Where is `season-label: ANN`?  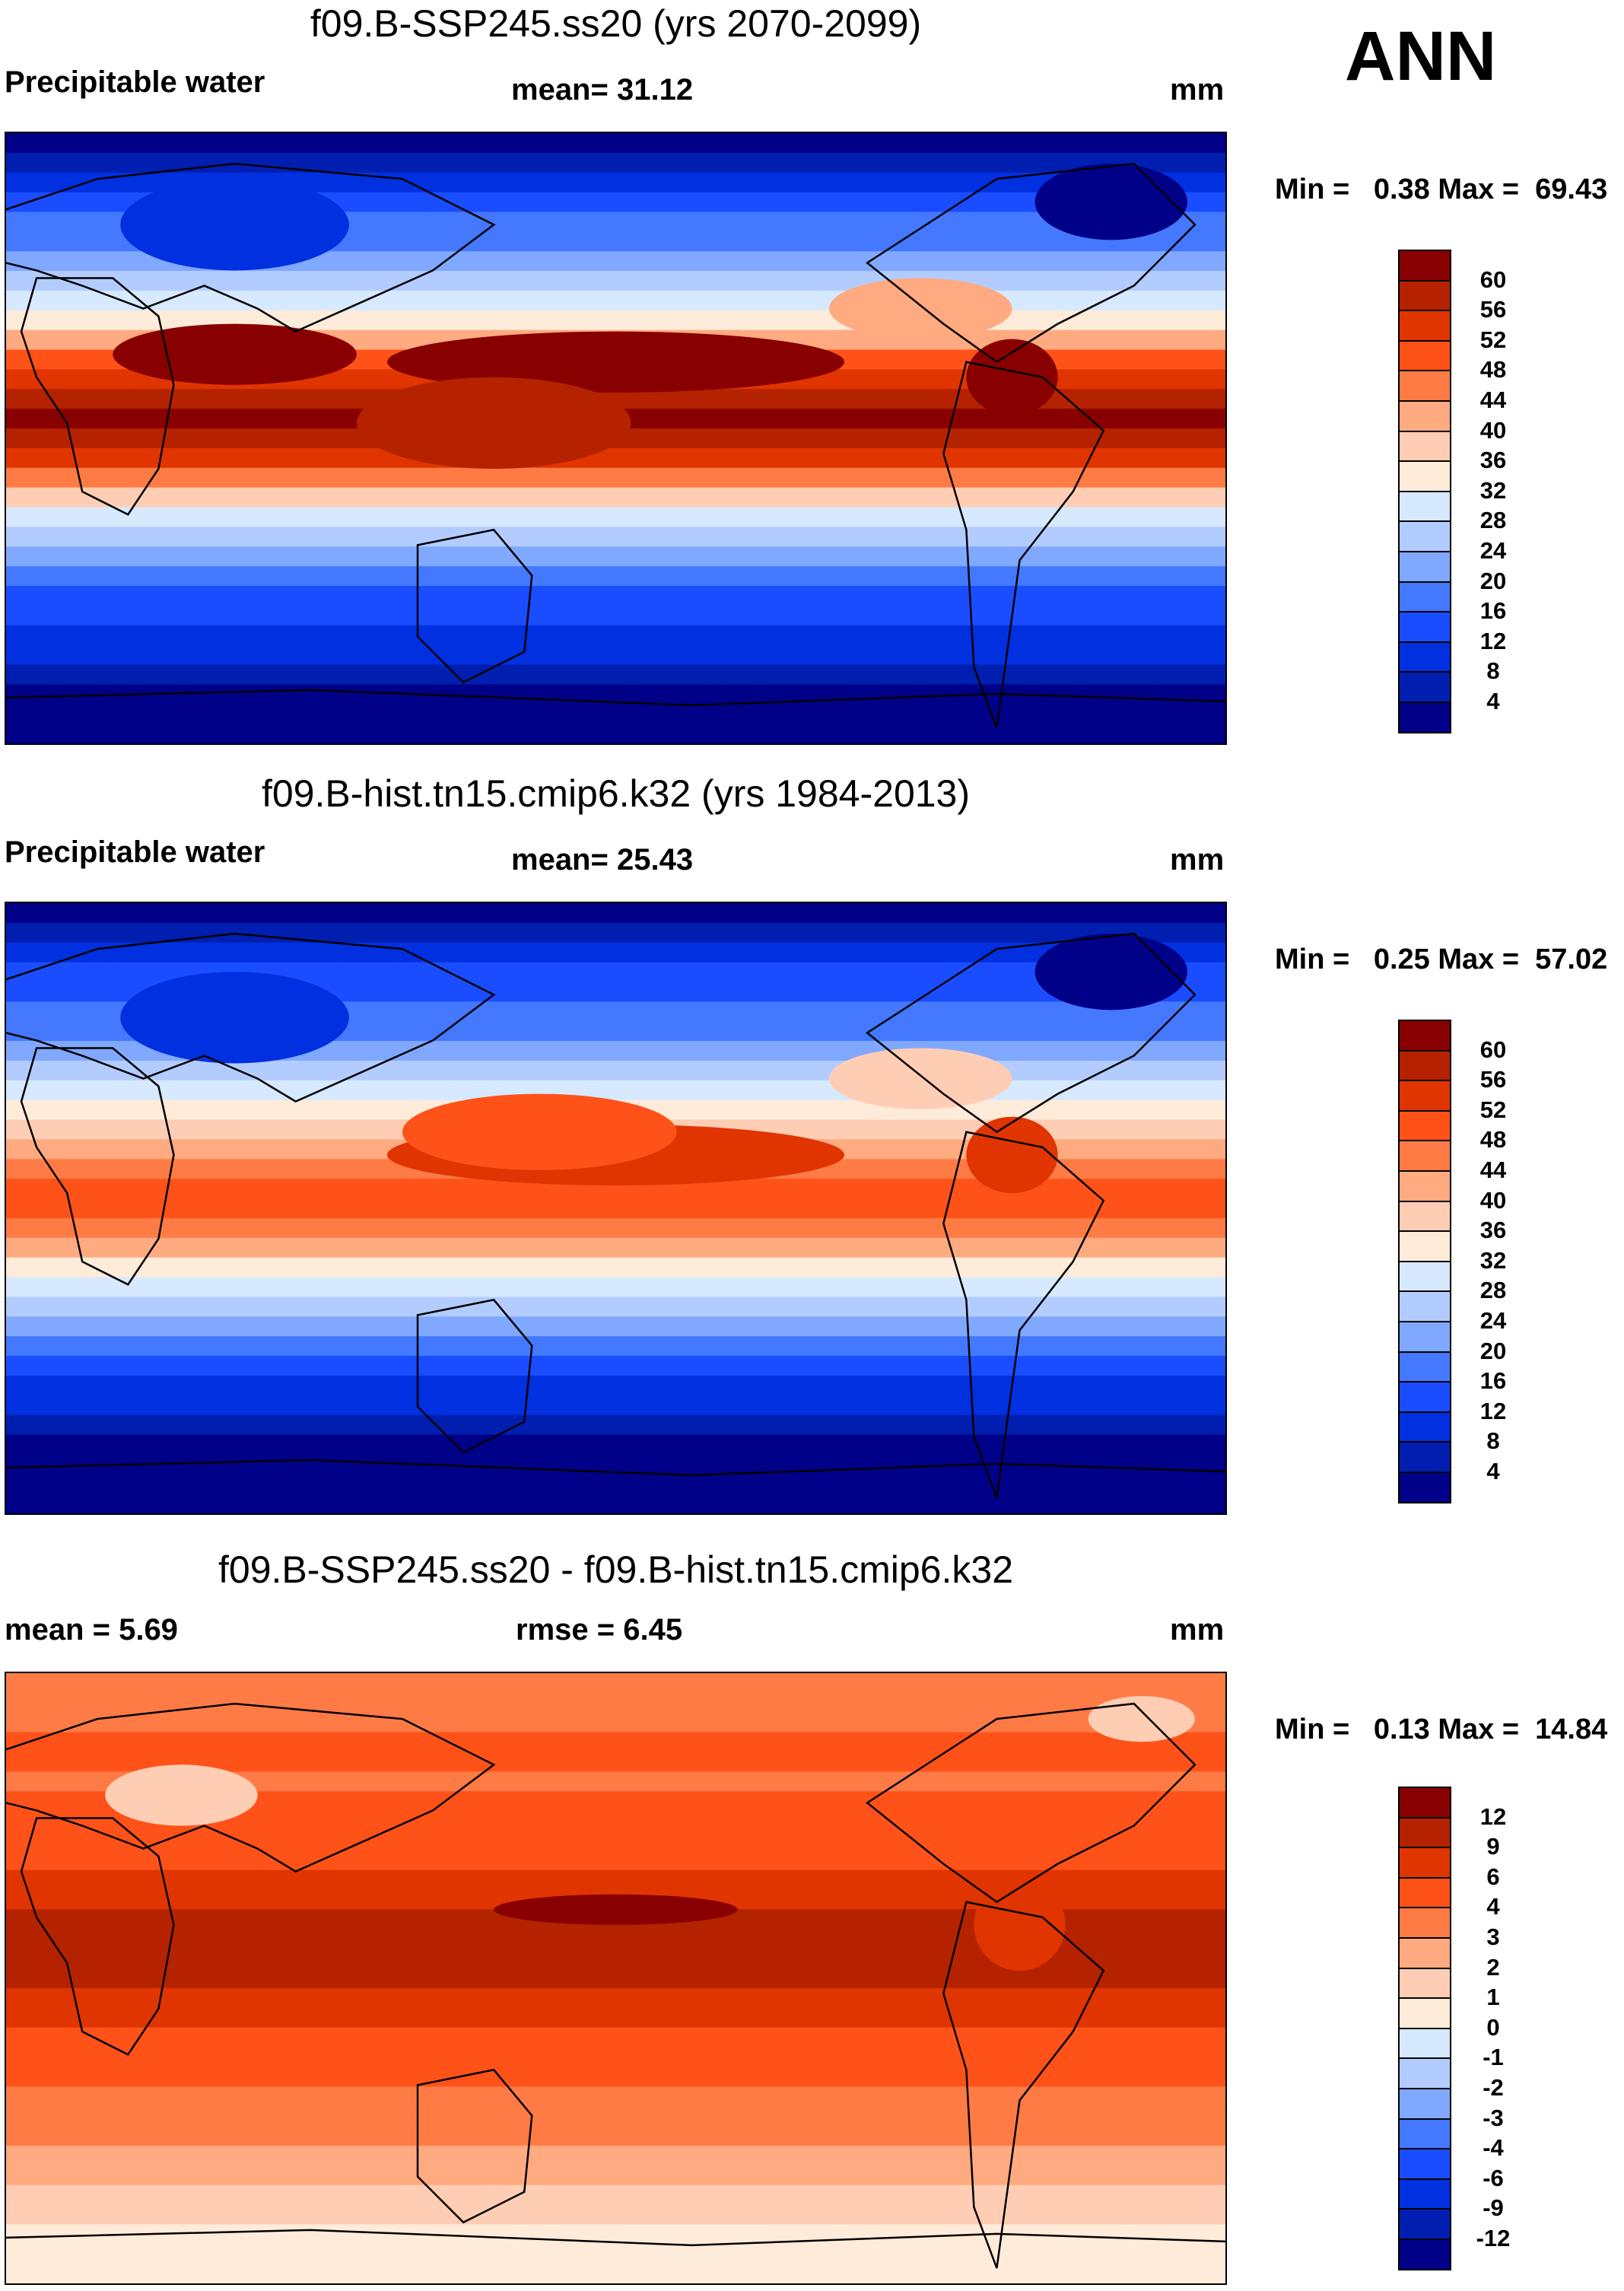
season-label: ANN is located at coordinates (1421, 56).